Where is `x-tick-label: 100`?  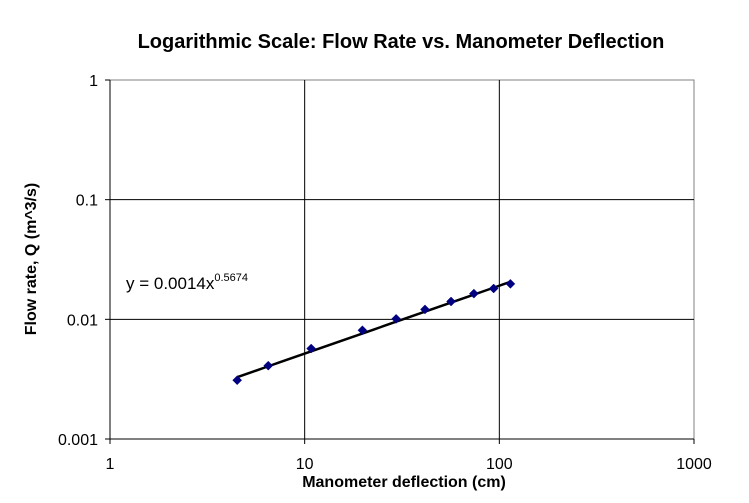
x-tick-label: 100 is located at coordinates (499, 464).